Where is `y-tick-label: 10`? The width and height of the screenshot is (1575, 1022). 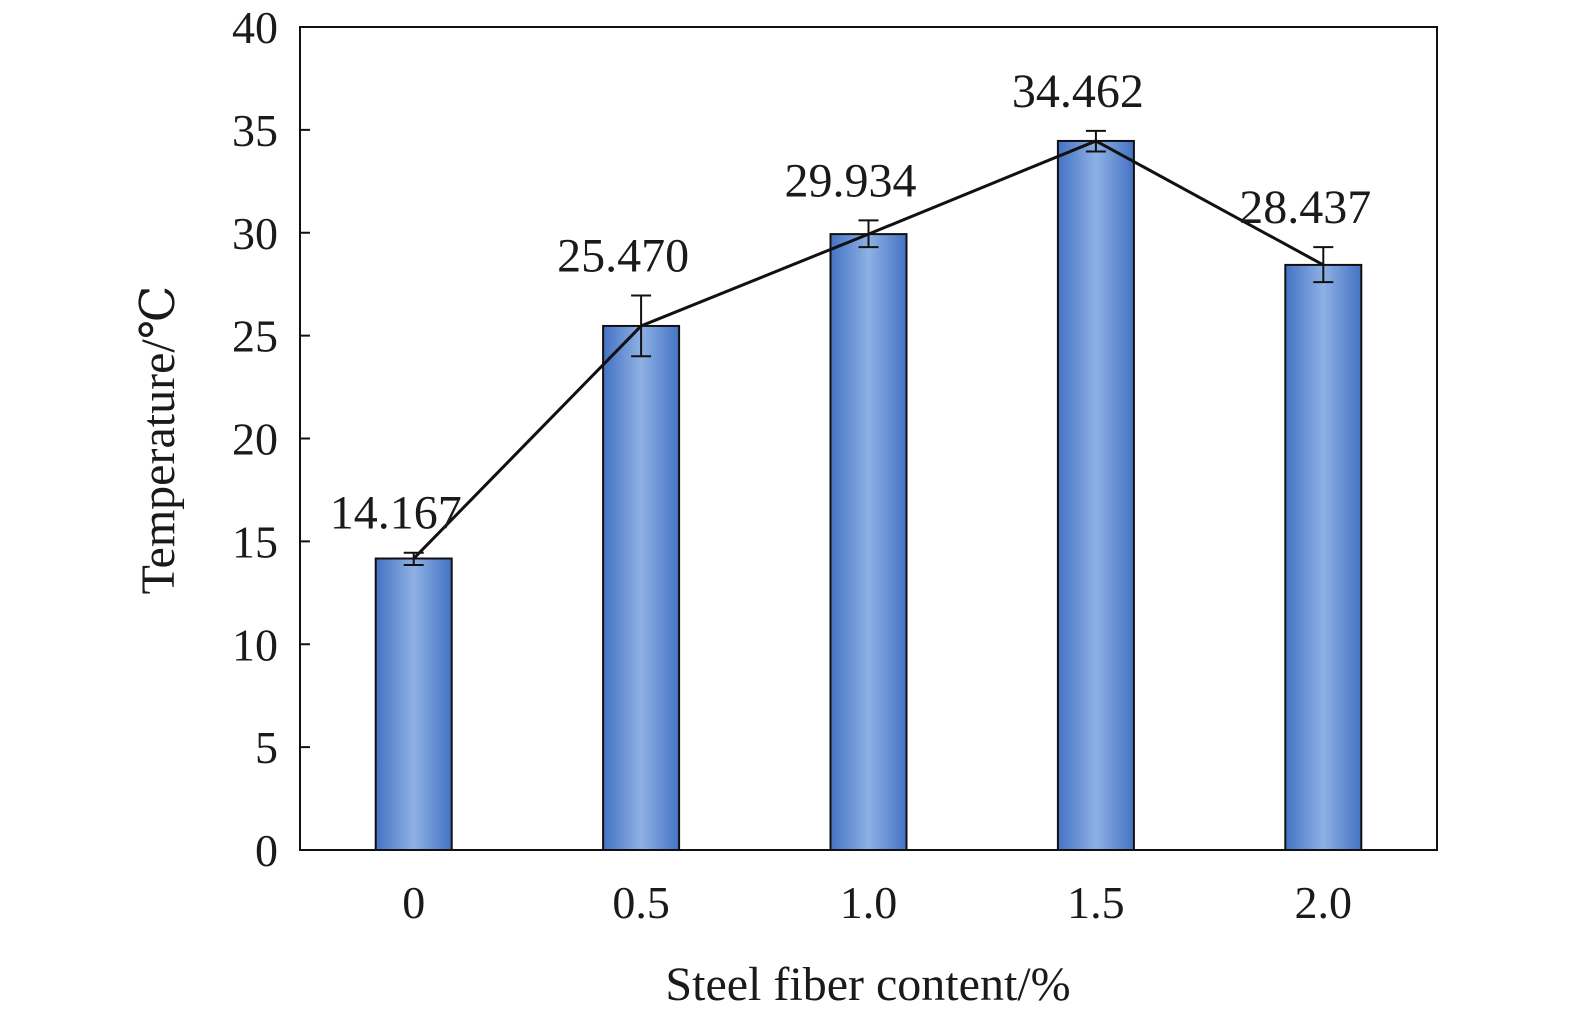
y-tick-label: 10 is located at coordinates (255, 644).